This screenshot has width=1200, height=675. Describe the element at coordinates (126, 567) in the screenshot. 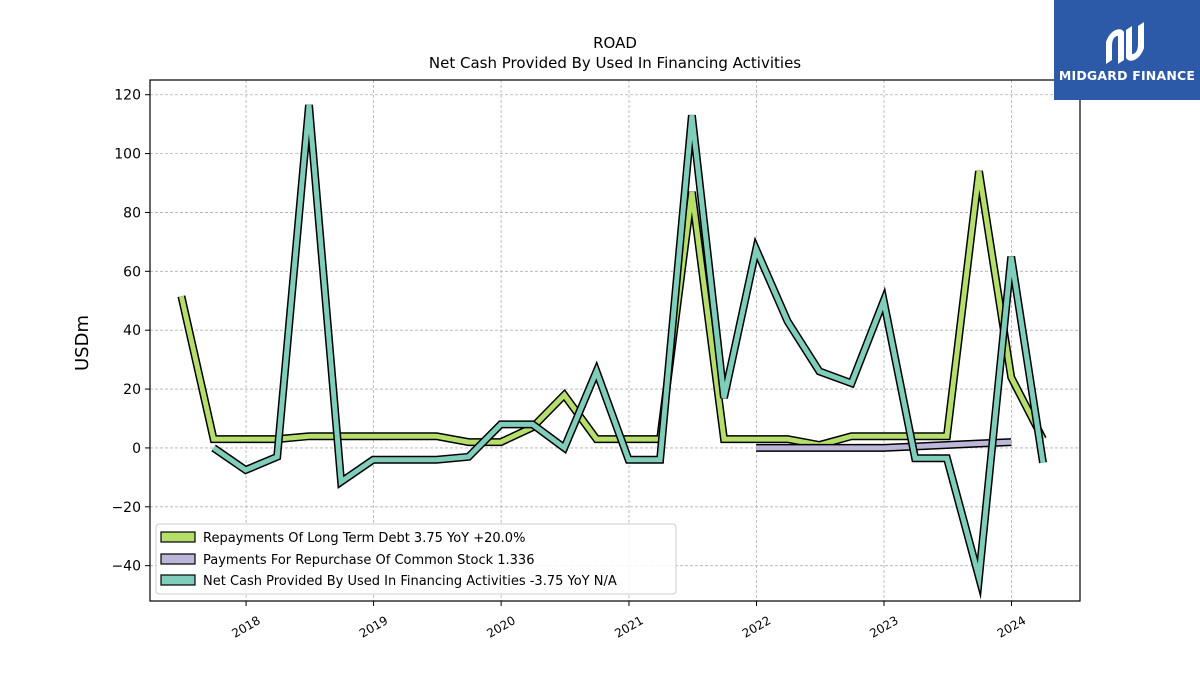

I see `y-tick-label: −40` at that location.